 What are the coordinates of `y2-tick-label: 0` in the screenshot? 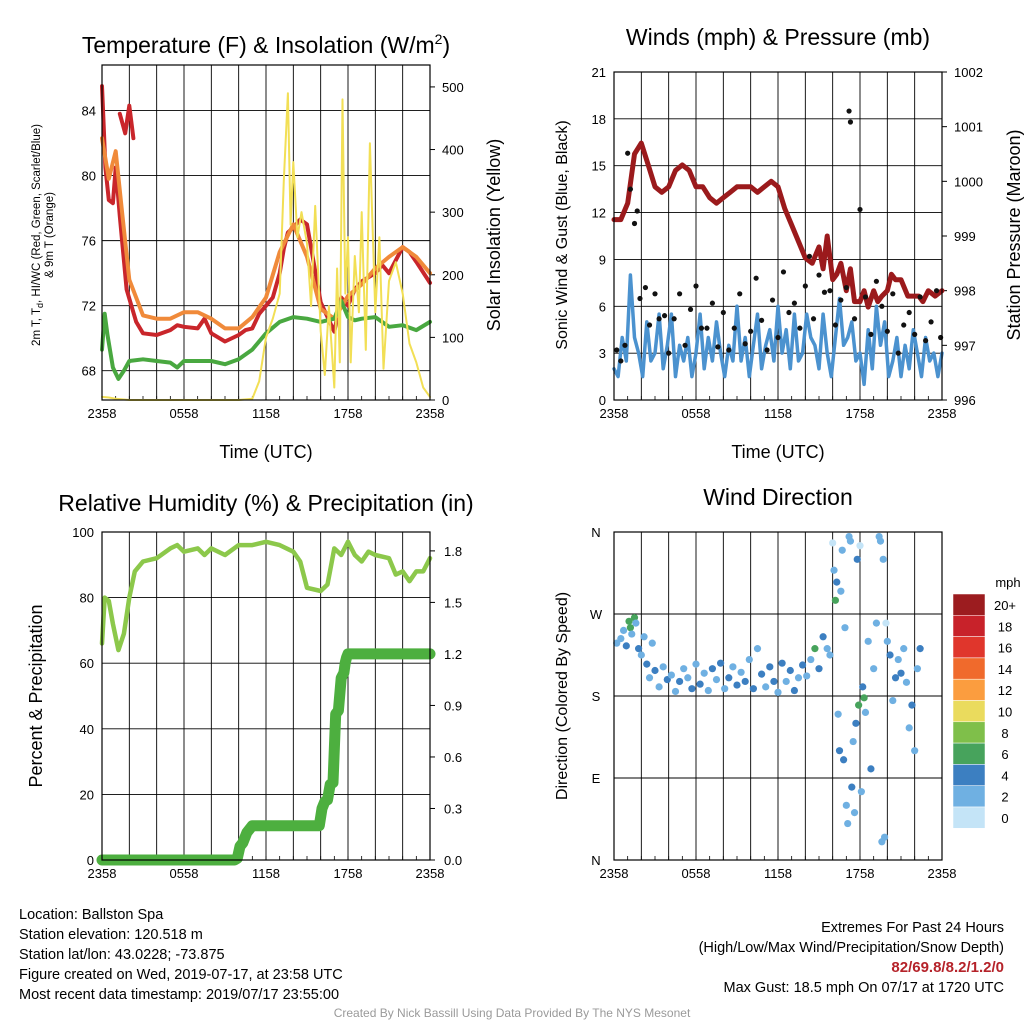 It's located at (445, 400).